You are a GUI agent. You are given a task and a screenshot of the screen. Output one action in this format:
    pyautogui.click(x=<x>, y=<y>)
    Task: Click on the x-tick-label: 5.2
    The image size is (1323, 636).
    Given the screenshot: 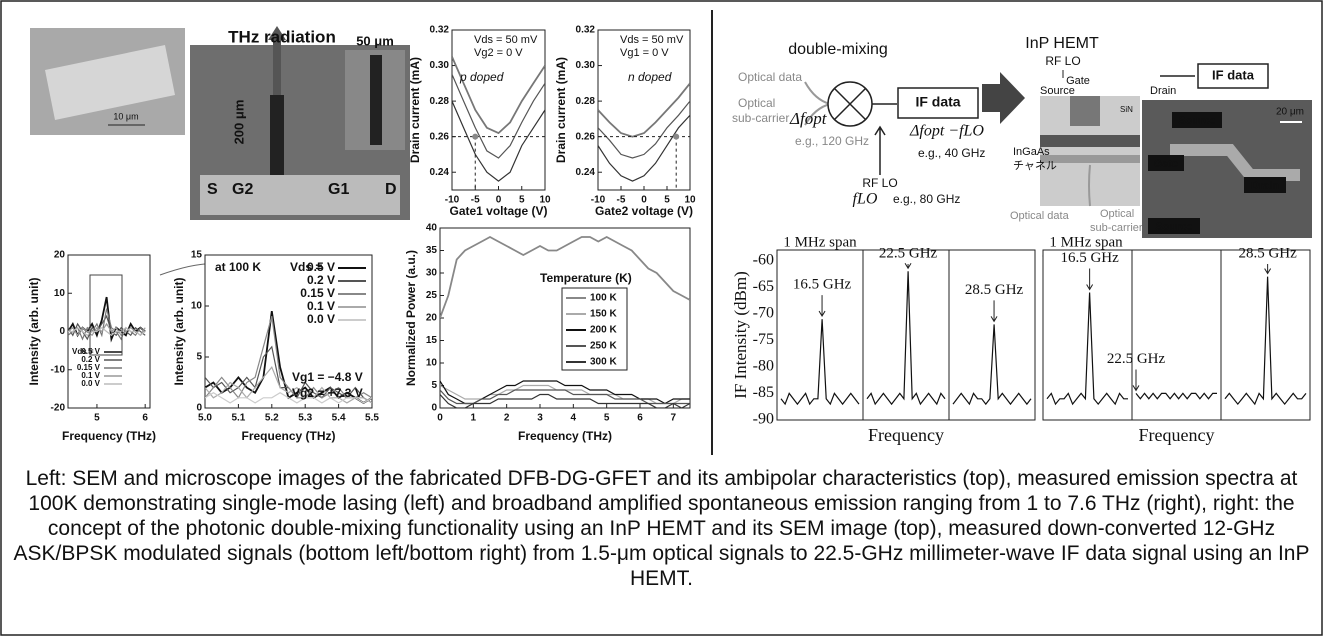 What is the action you would take?
    pyautogui.click(x=272, y=418)
    